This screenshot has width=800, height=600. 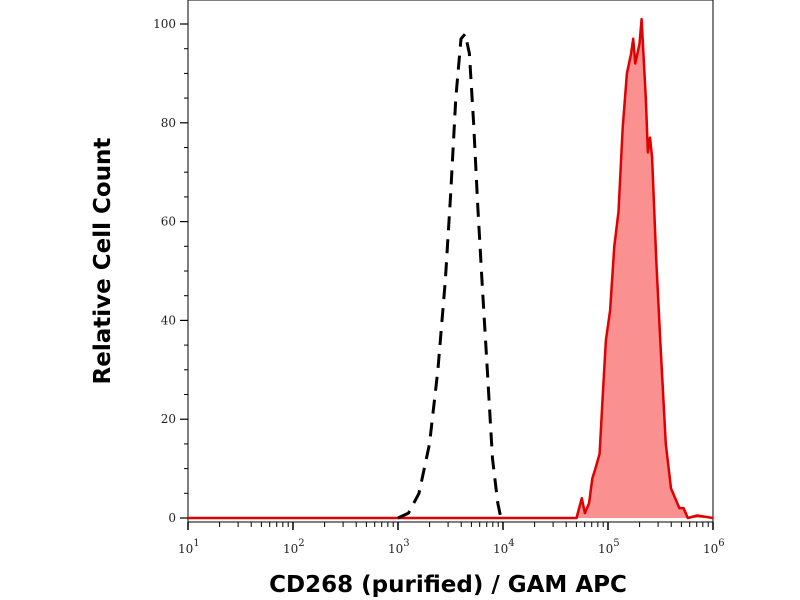 What do you see at coordinates (294, 547) in the screenshot?
I see `x-tick-label: 10²` at bounding box center [294, 547].